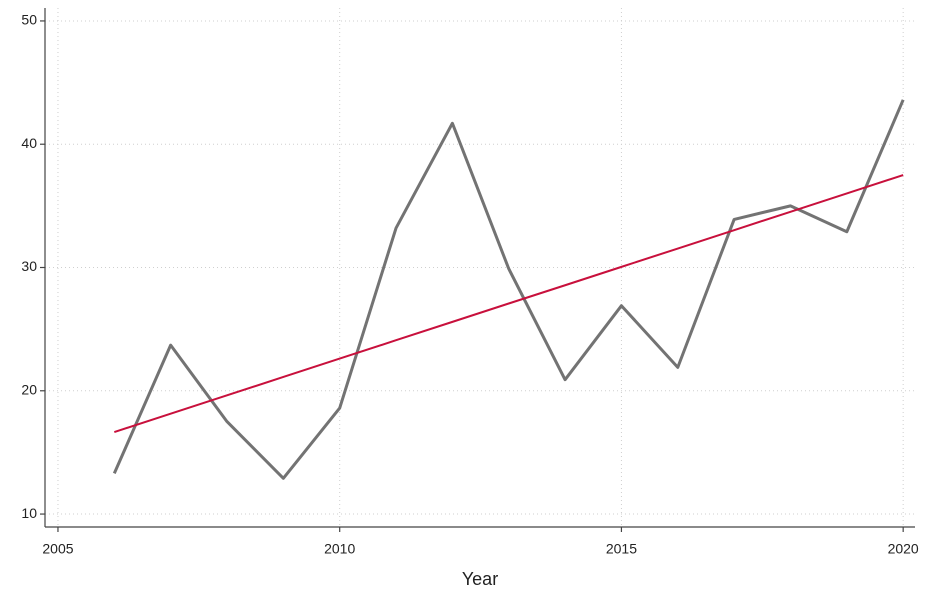 This screenshot has width=925, height=595. Describe the element at coordinates (29, 143) in the screenshot. I see `y-tick-label: 40` at that location.